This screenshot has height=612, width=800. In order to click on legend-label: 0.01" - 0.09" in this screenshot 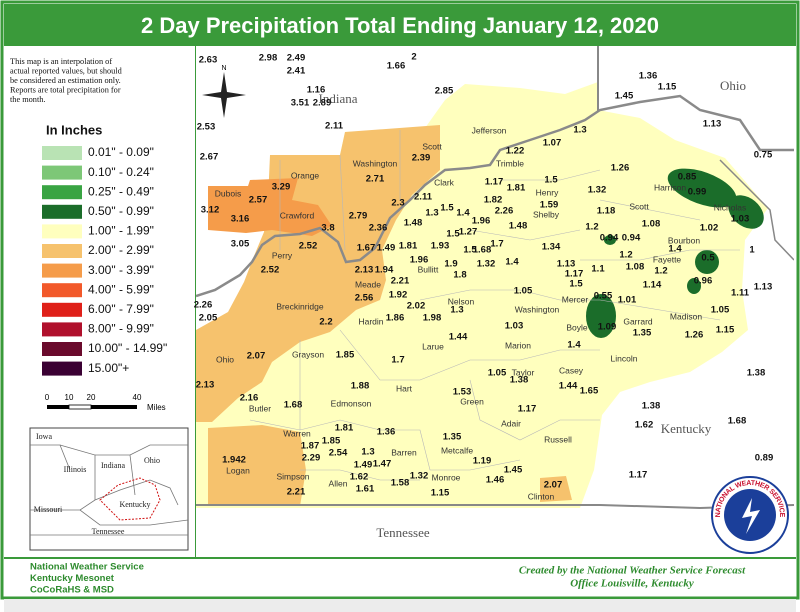, I will do `click(121, 152)`.